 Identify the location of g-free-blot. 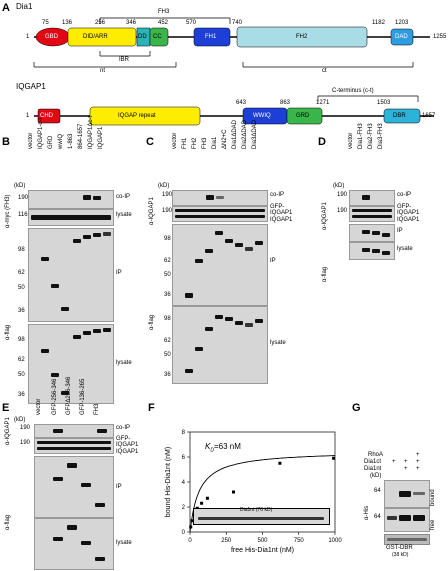
(407, 520).